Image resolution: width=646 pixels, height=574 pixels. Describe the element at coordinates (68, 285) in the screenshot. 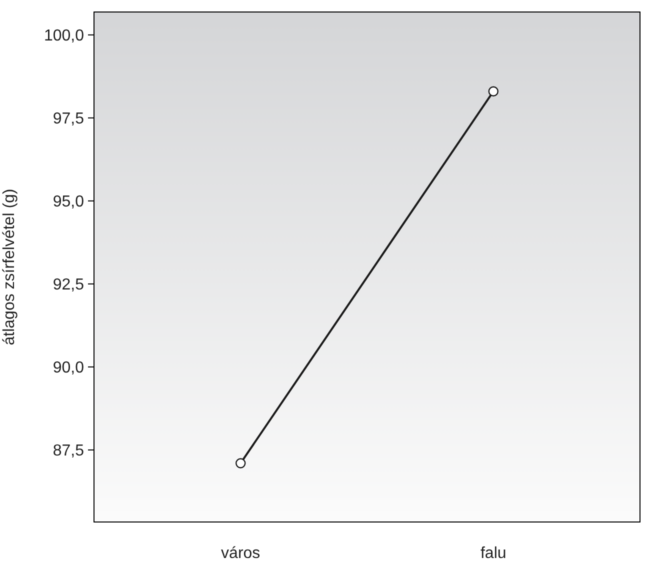

I see `y-tick-label: 92,5` at that location.